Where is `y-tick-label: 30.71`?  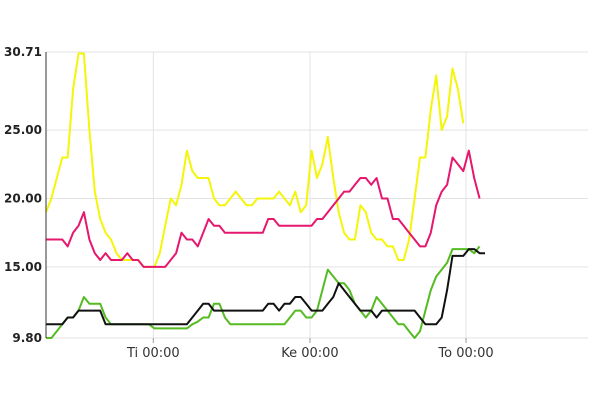
y-tick-label: 30.71 is located at coordinates (23, 52).